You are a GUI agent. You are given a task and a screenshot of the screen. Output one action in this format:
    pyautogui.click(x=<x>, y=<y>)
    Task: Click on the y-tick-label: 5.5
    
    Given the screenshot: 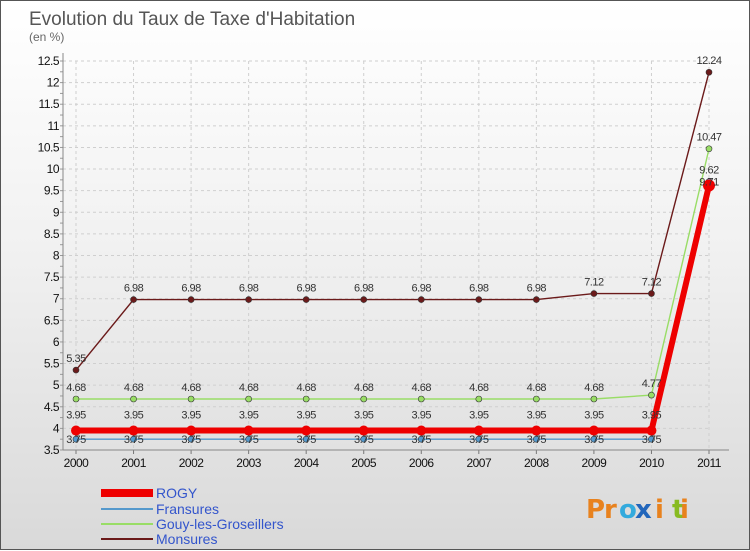 What is the action you would take?
    pyautogui.click(x=52, y=364)
    